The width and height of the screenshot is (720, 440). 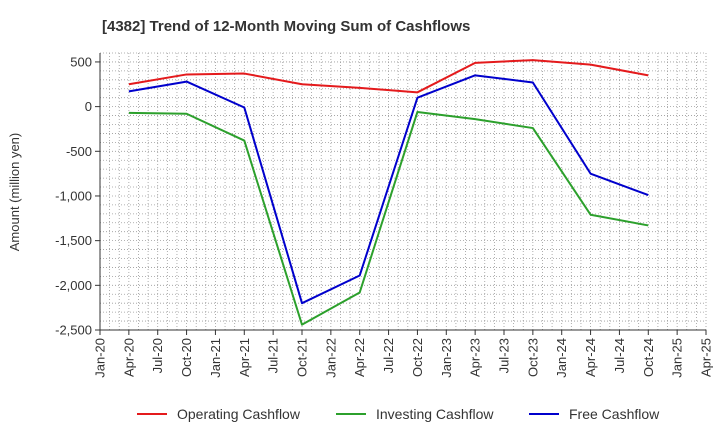 I want to click on legend-label-free-cashflow: Free Cashflow, so click(x=614, y=414).